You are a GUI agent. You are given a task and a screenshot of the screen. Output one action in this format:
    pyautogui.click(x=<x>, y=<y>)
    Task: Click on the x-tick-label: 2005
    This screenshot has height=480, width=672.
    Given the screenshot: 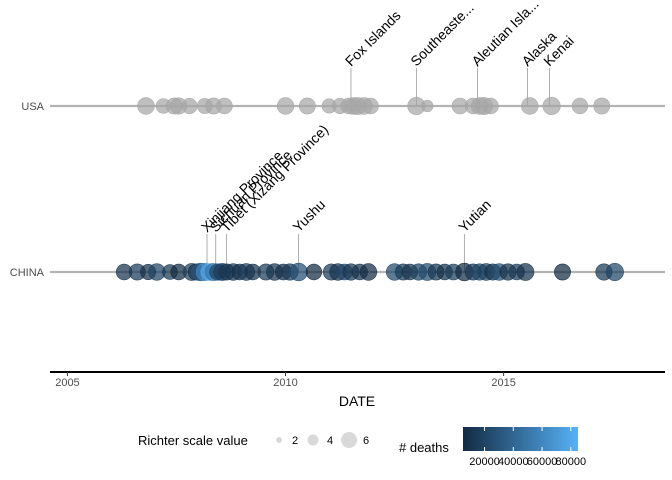 What is the action you would take?
    pyautogui.click(x=67, y=383)
    